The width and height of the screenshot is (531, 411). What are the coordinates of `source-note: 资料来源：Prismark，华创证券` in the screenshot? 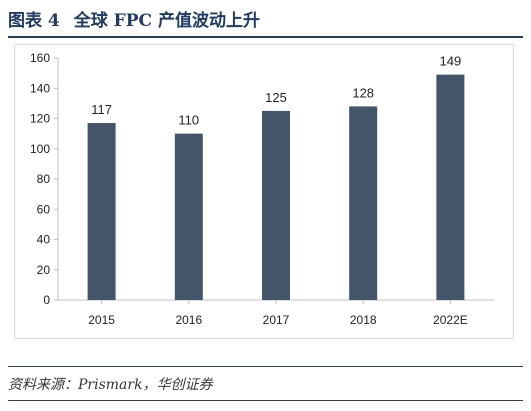 It's located at (110, 385).